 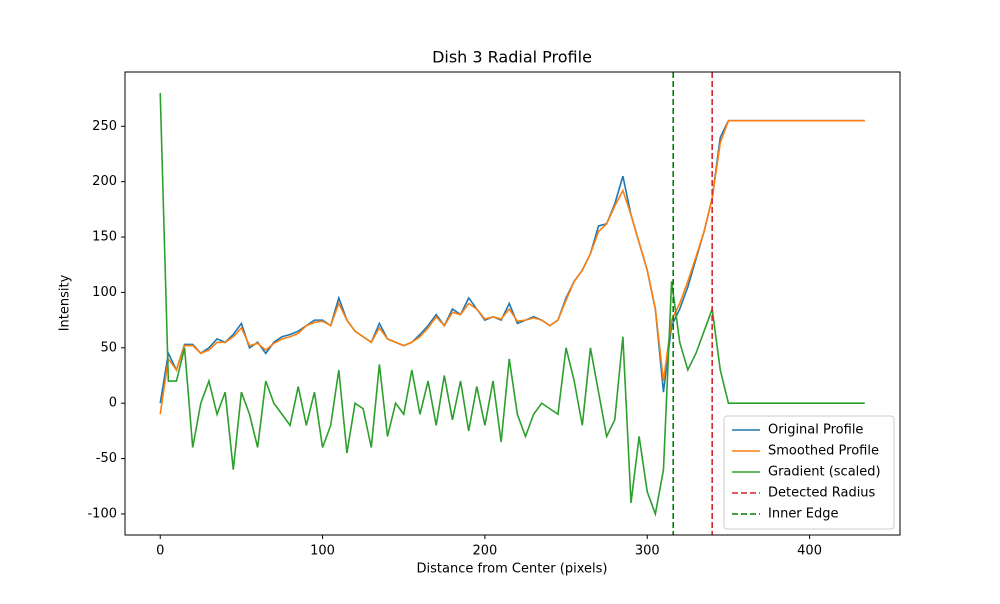 What do you see at coordinates (104, 237) in the screenshot?
I see `y-tick-label: 150` at bounding box center [104, 237].